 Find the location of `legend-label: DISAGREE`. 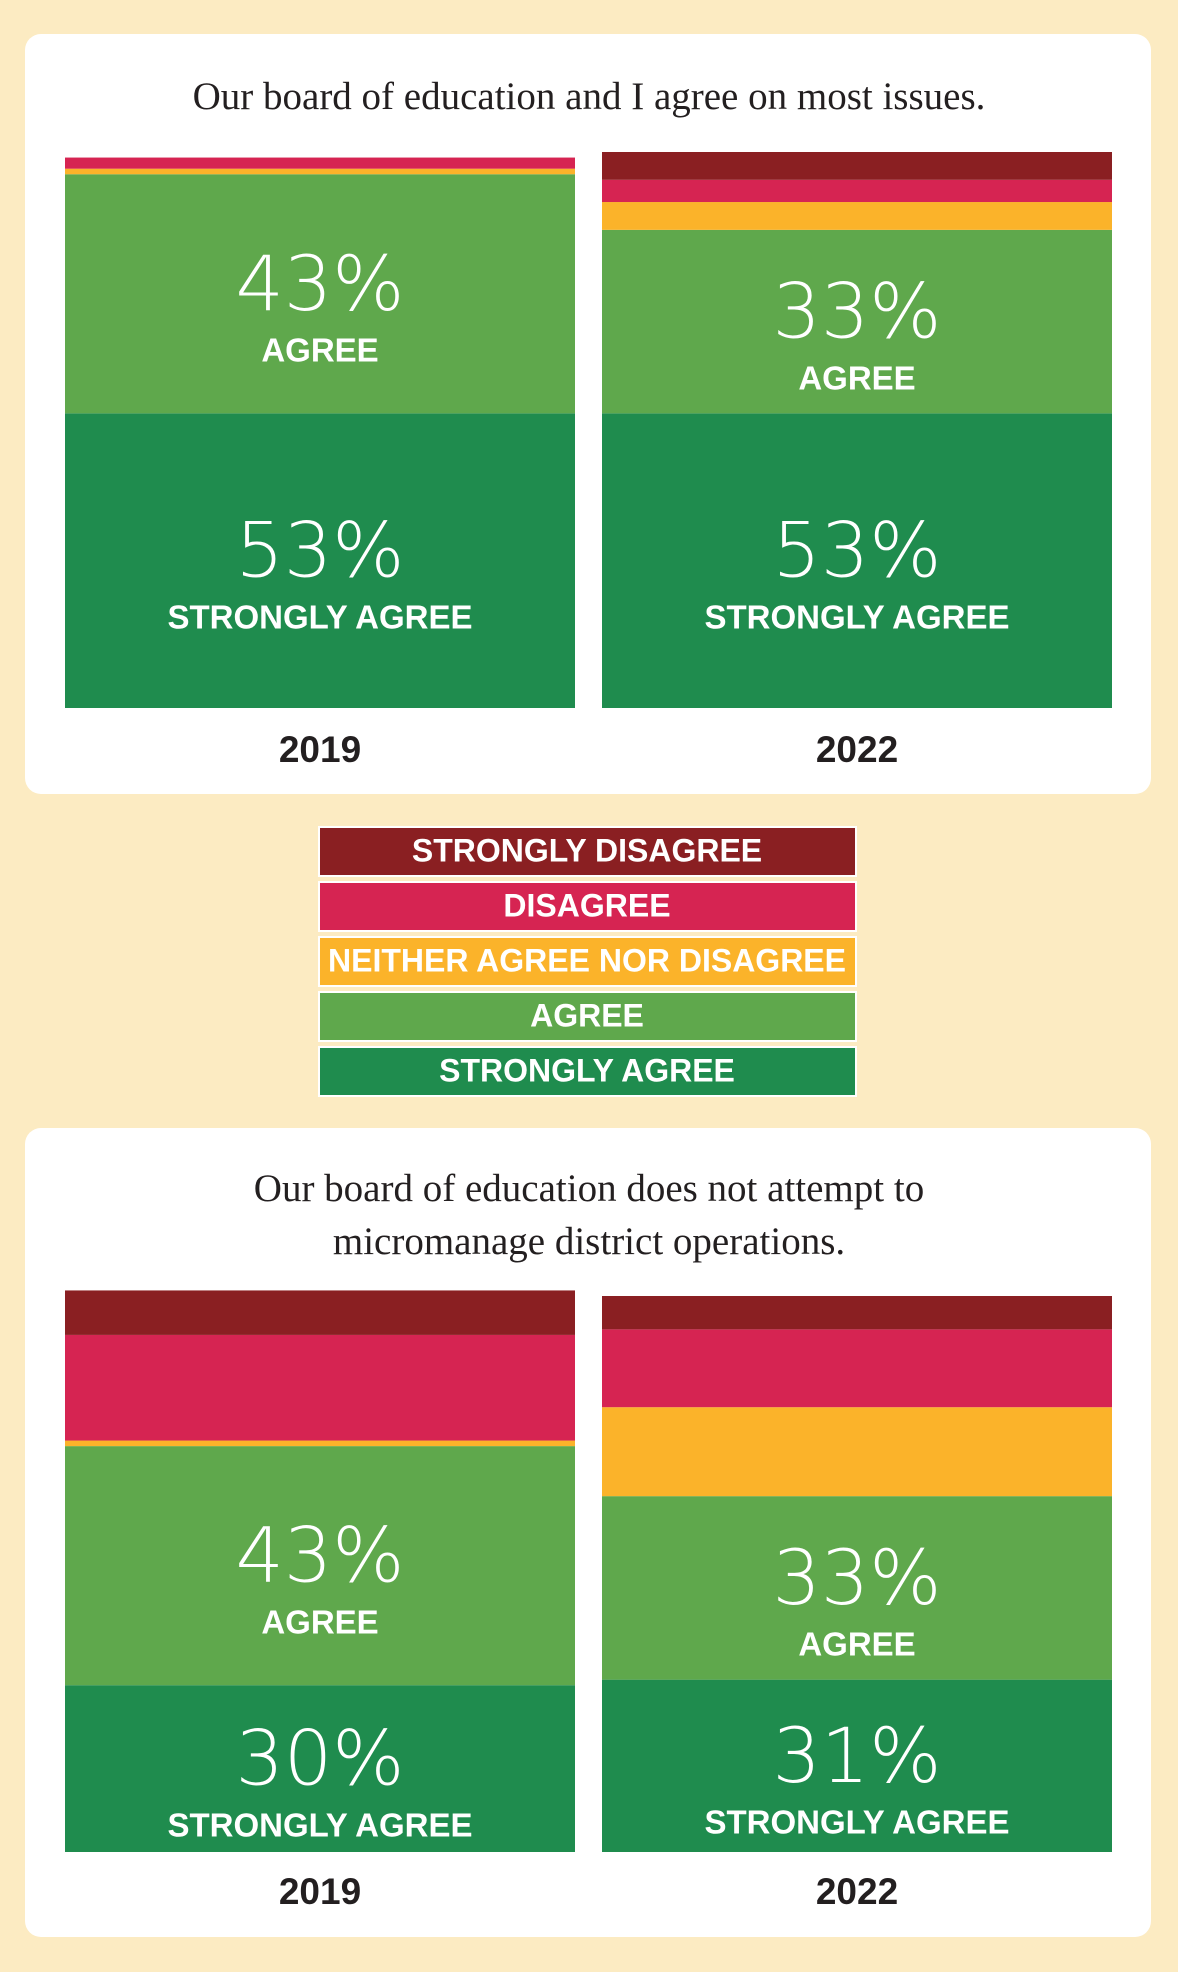

legend-label: DISAGREE is located at coordinates (586, 905).